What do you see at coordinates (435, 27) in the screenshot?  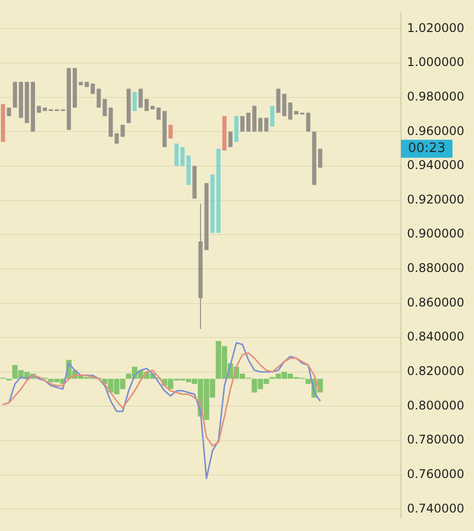 I see `y-tick-label: 1.020000` at bounding box center [435, 27].